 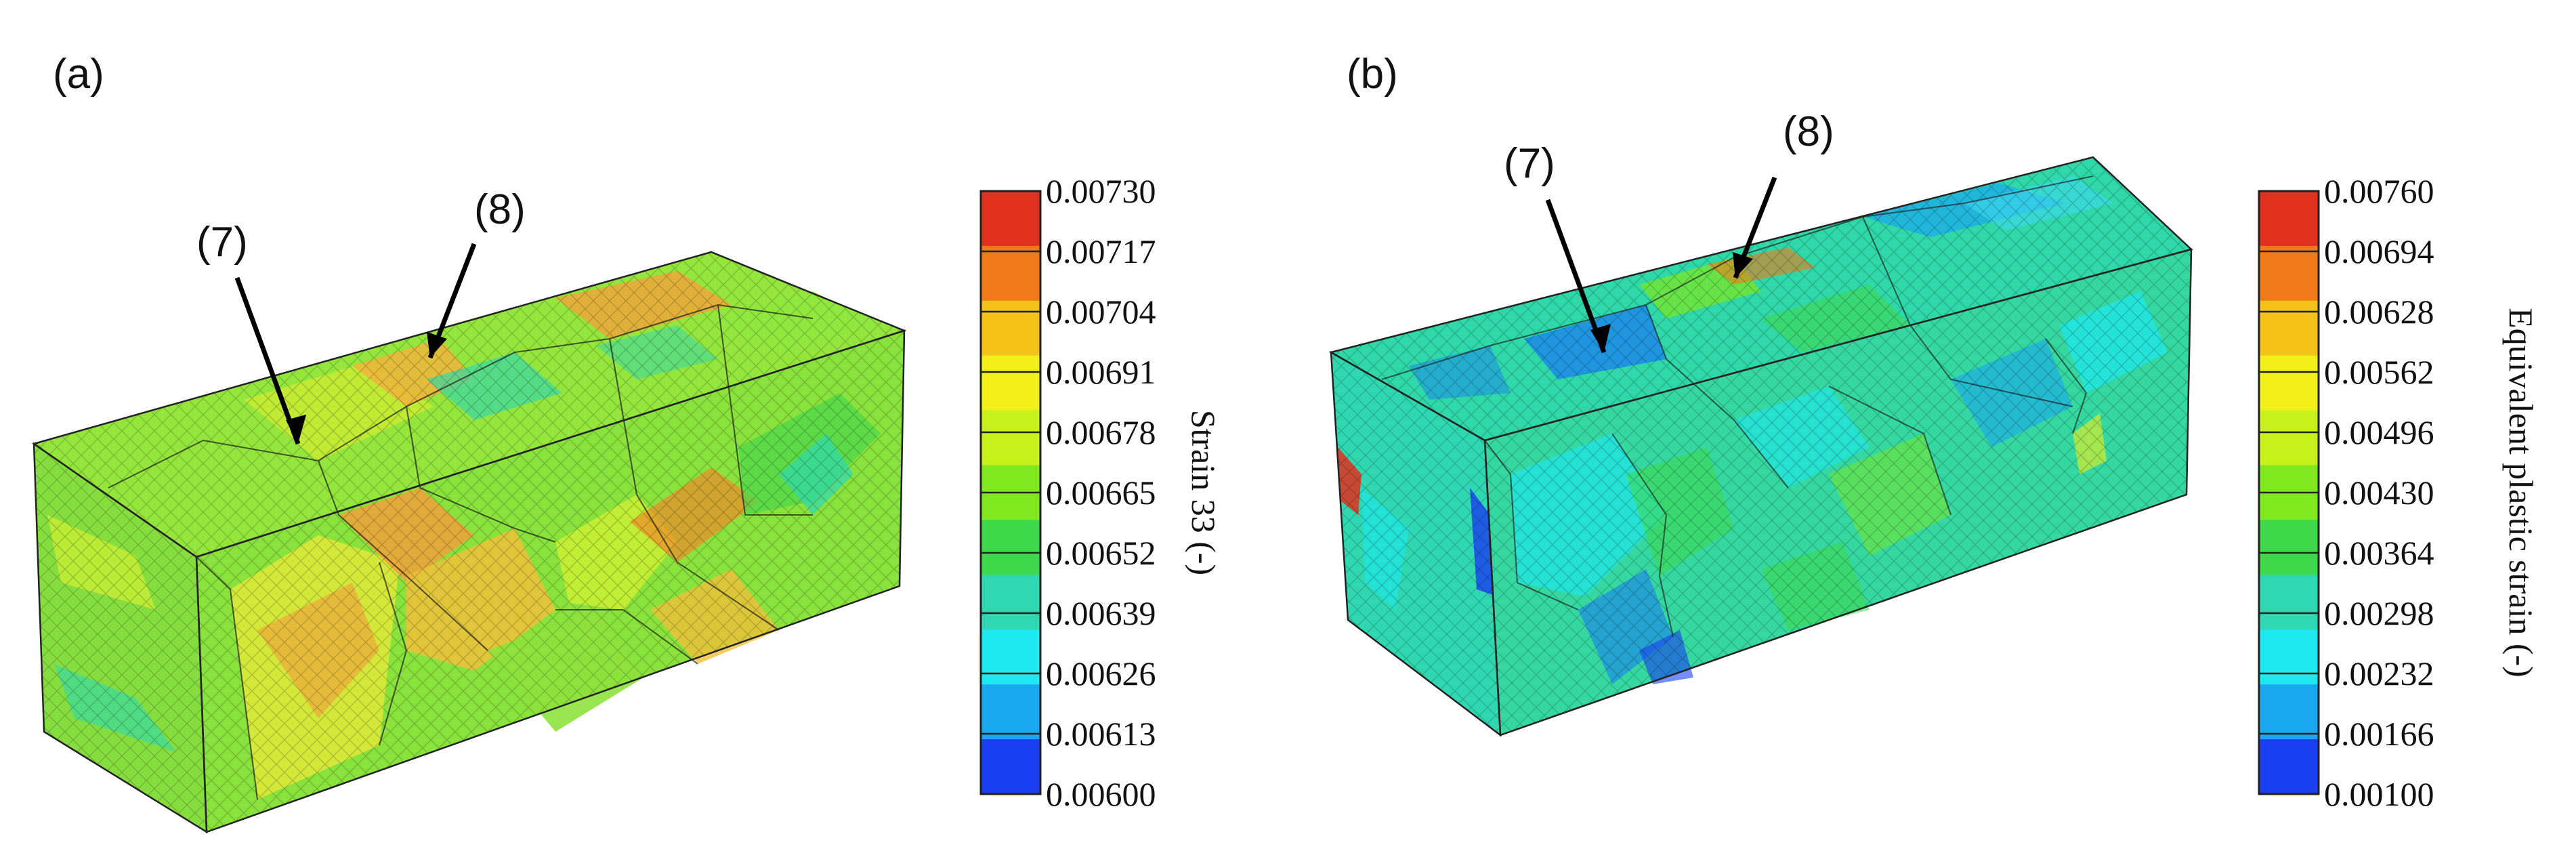 I want to click on colorbar-b-tick-label: 0.00166, so click(x=2379, y=734).